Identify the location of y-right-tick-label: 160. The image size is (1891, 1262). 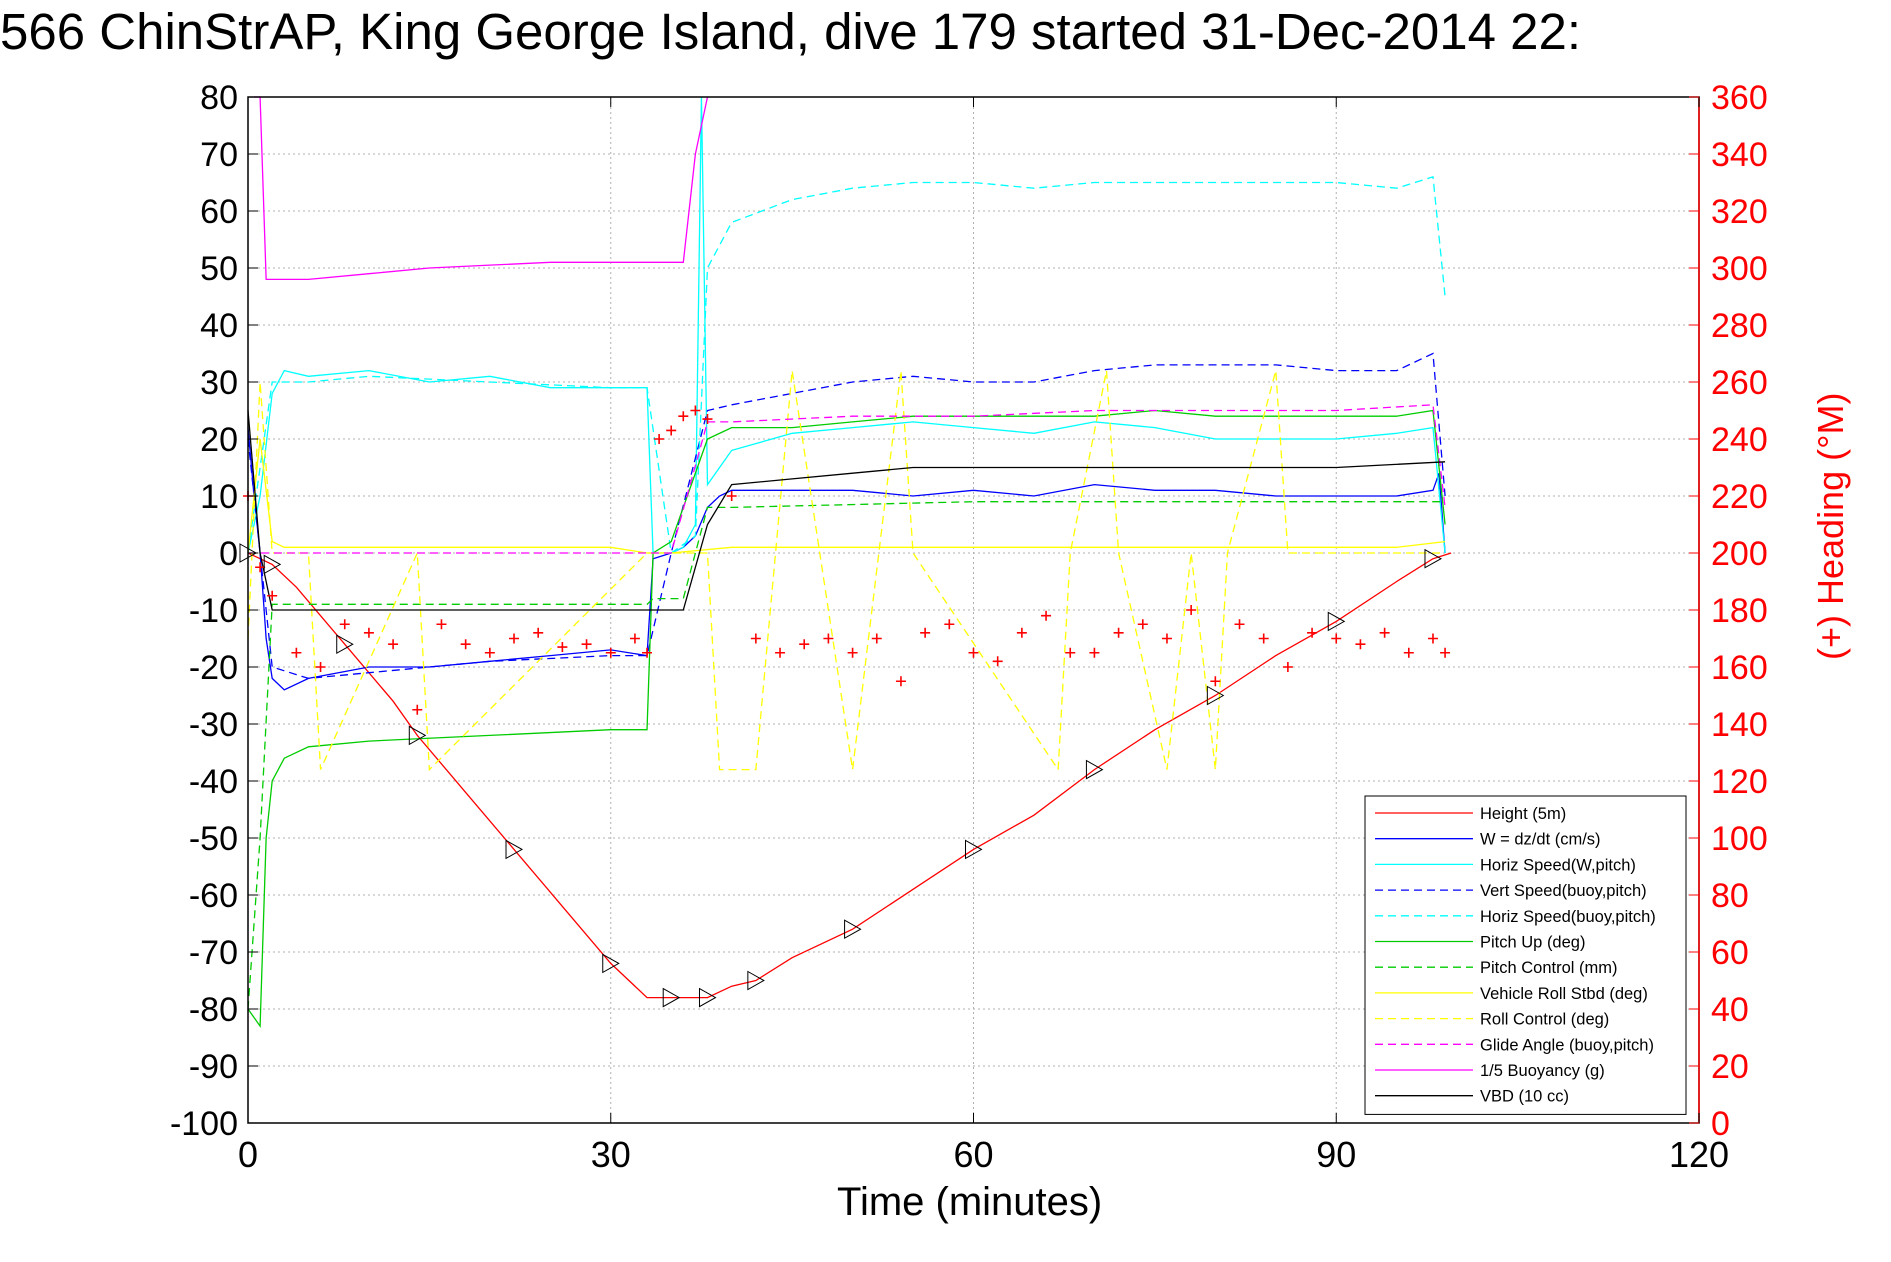
(1739, 668).